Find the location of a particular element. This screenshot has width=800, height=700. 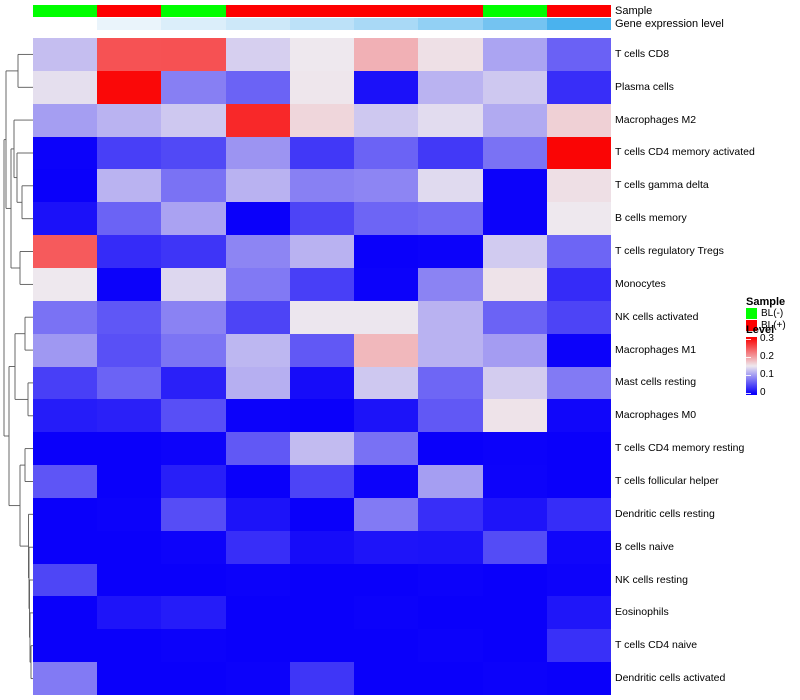

row-label: Monocytes is located at coordinates (640, 283).